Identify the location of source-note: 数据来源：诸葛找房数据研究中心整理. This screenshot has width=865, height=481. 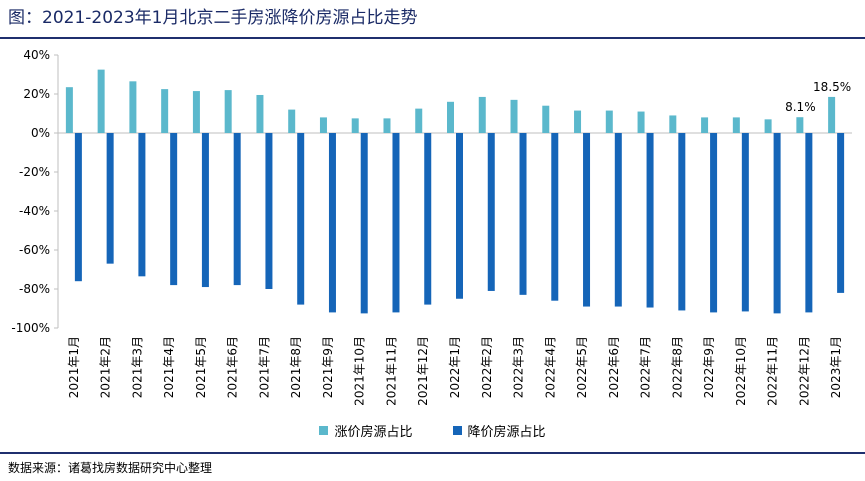
(110, 468).